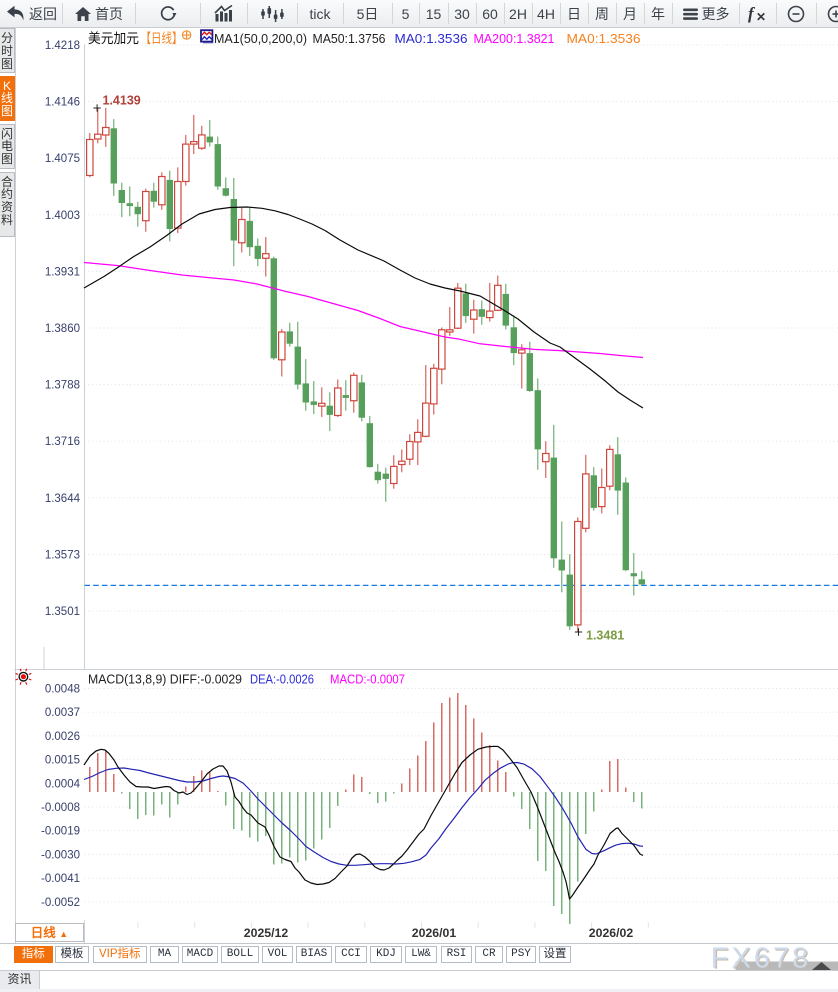 The height and width of the screenshot is (992, 838). Describe the element at coordinates (367, 680) in the screenshot. I see `svg-text: MACD:-0.0007` at that location.